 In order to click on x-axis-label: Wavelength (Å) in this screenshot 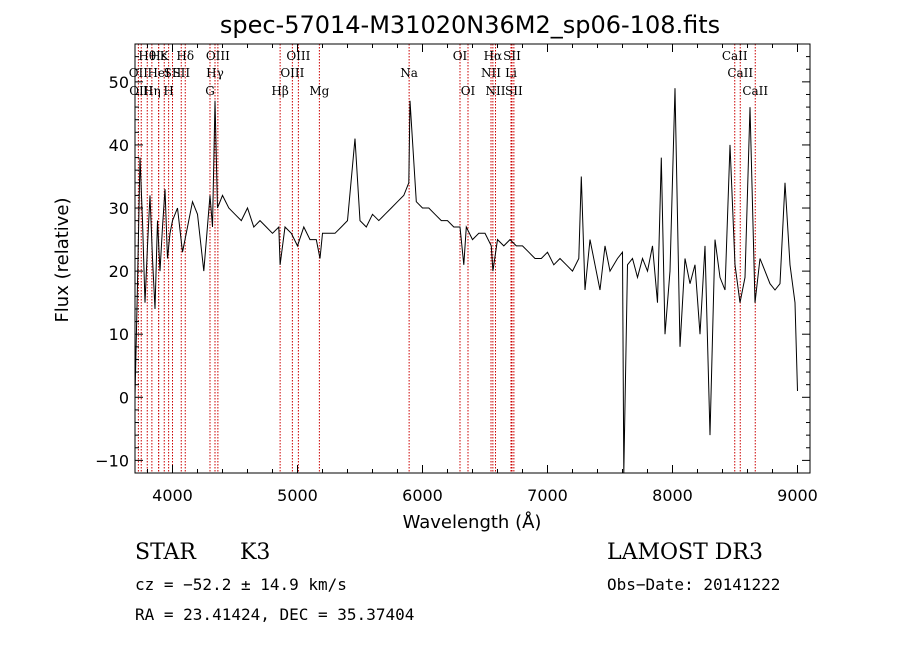, I will do `click(472, 522)`.